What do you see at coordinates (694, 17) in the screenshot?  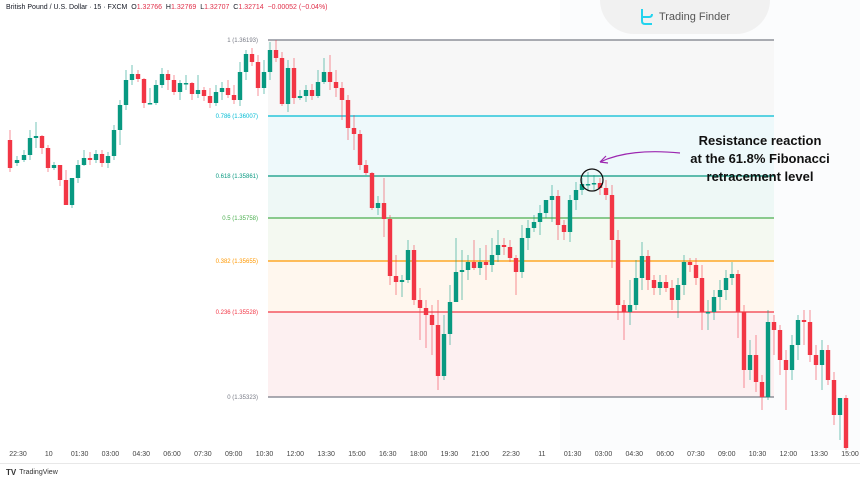 I see `logo-text: Trading Finder` at bounding box center [694, 17].